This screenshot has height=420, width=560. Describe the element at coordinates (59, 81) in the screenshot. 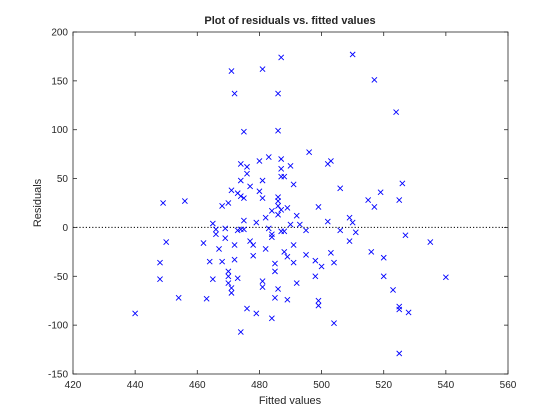

I see `y-tick-label: 150` at that location.